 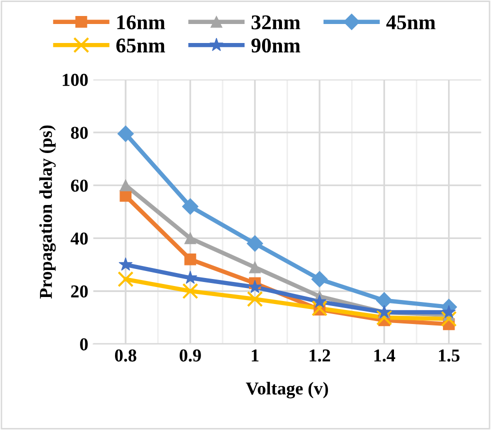 What do you see at coordinates (320, 355) in the screenshot?
I see `x-tick-label: 1.2` at bounding box center [320, 355].